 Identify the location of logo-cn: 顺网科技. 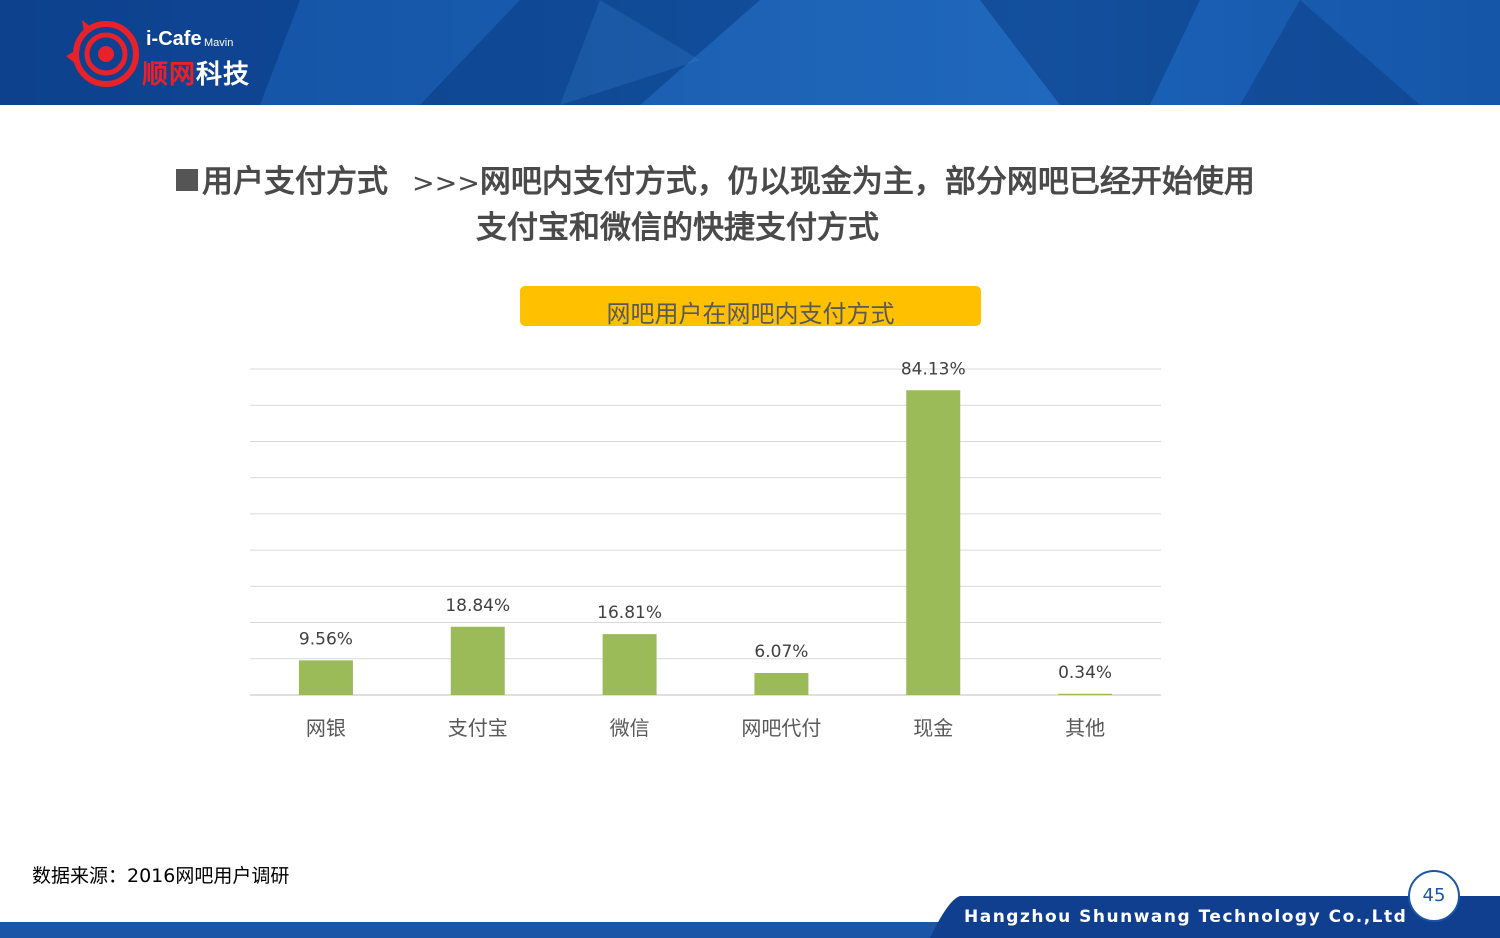
(196, 75).